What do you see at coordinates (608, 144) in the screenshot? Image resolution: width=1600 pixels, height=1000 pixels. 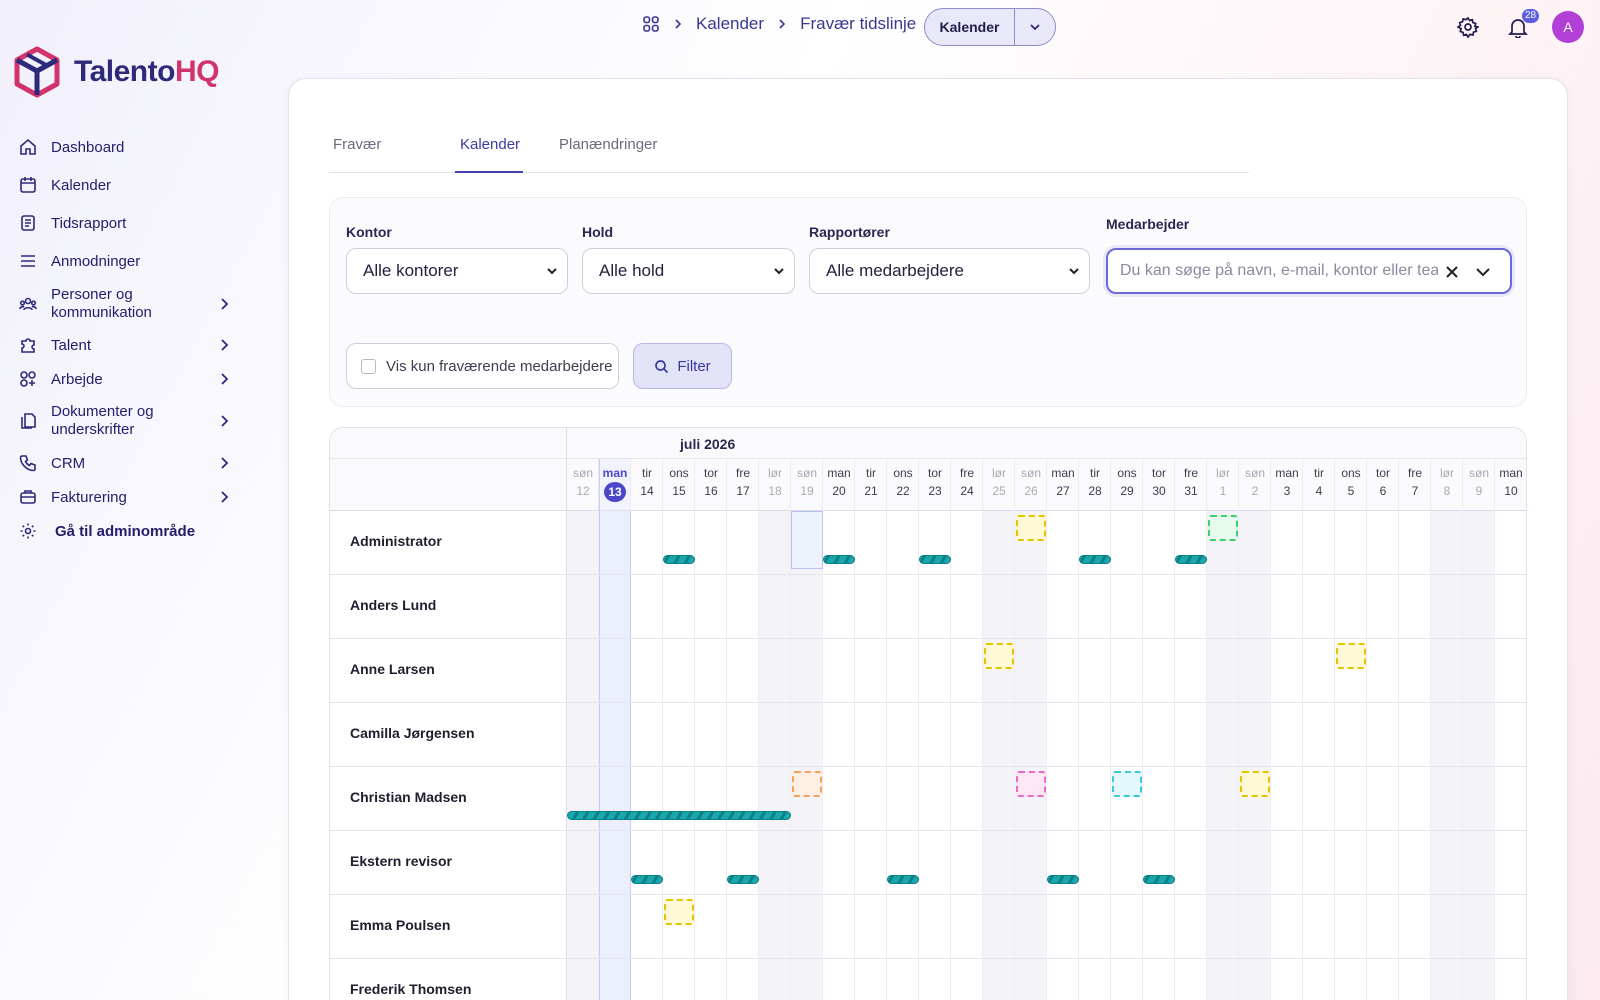 I see `tab-planaendringer: Planændringer` at bounding box center [608, 144].